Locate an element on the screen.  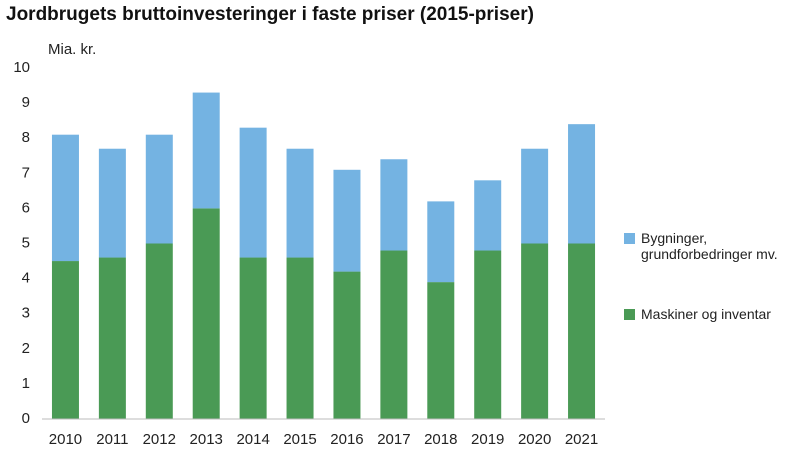
legend-item: Maskiner og inventar is located at coordinates (709, 314).